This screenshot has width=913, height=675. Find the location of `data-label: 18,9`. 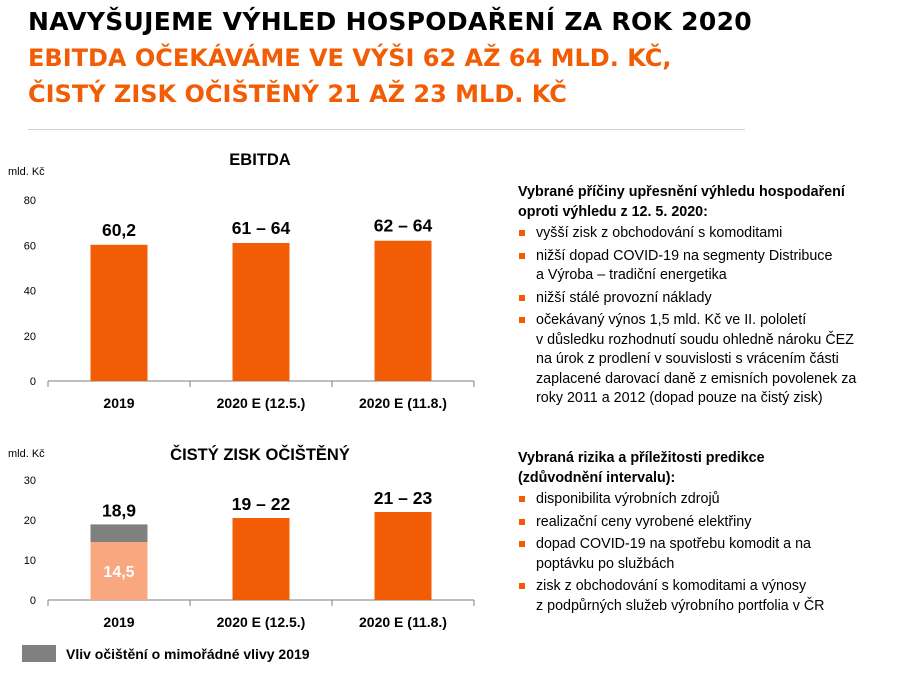

data-label: 18,9 is located at coordinates (119, 510).